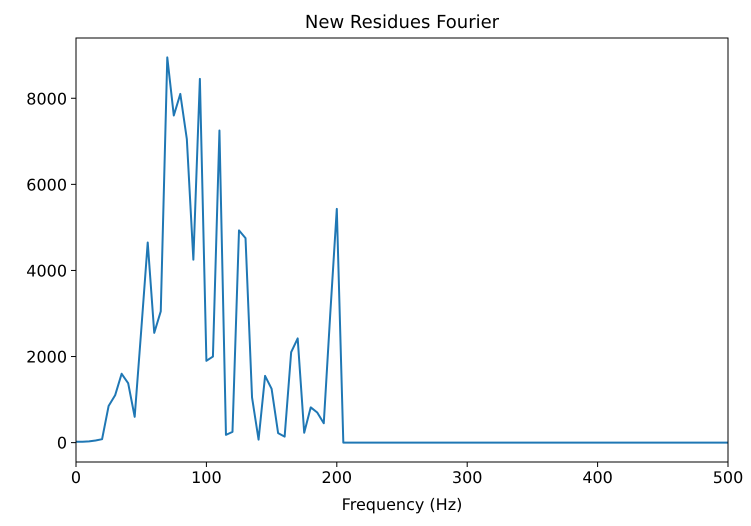  Describe the element at coordinates (402, 22) in the screenshot. I see `chart-title: New Residues Fourier` at that location.